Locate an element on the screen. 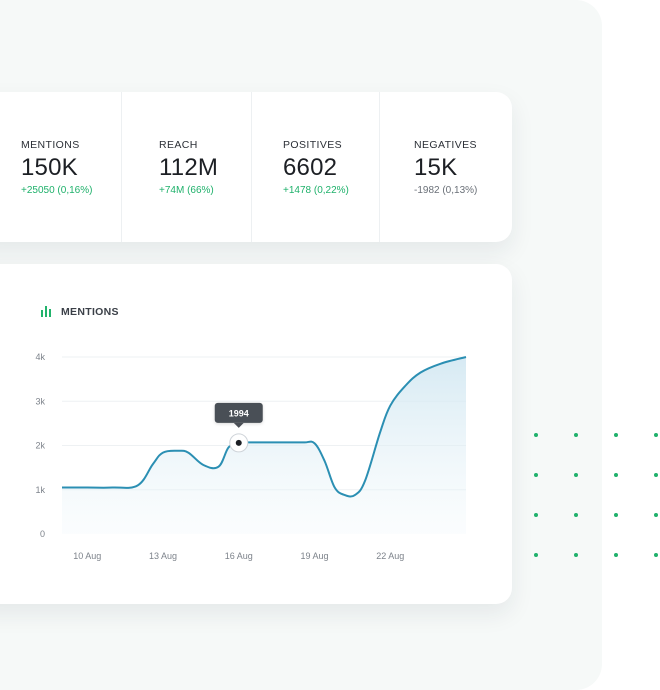 The width and height of the screenshot is (660, 690). stat-positives: POSITIVES 6602 +1478 (0,22%) is located at coordinates (315, 167).